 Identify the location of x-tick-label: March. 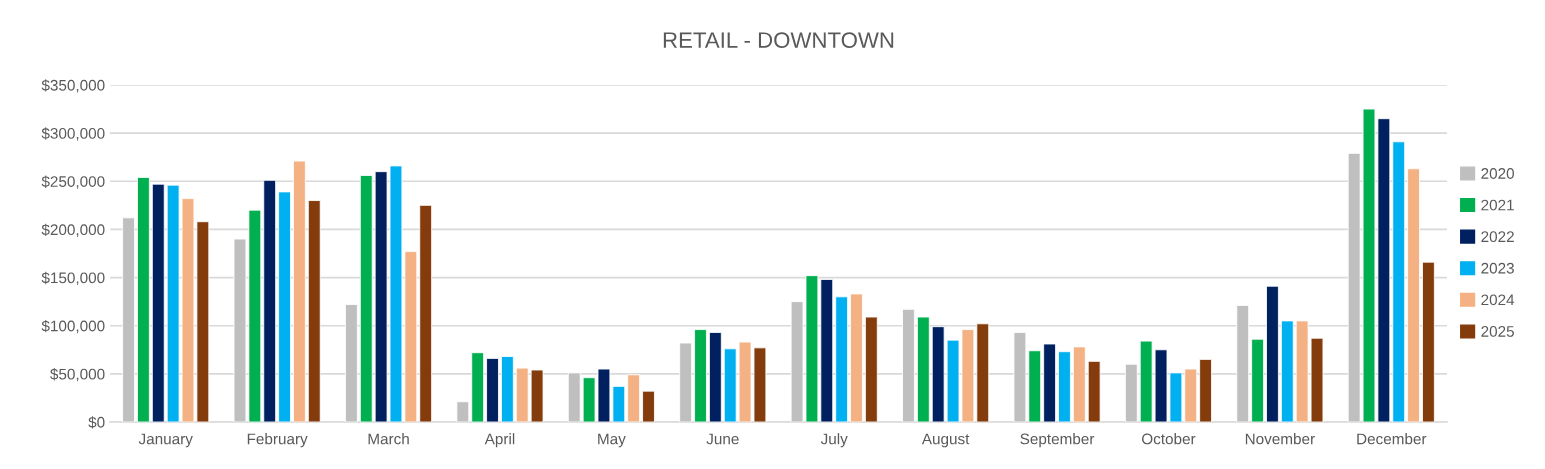
(388, 439).